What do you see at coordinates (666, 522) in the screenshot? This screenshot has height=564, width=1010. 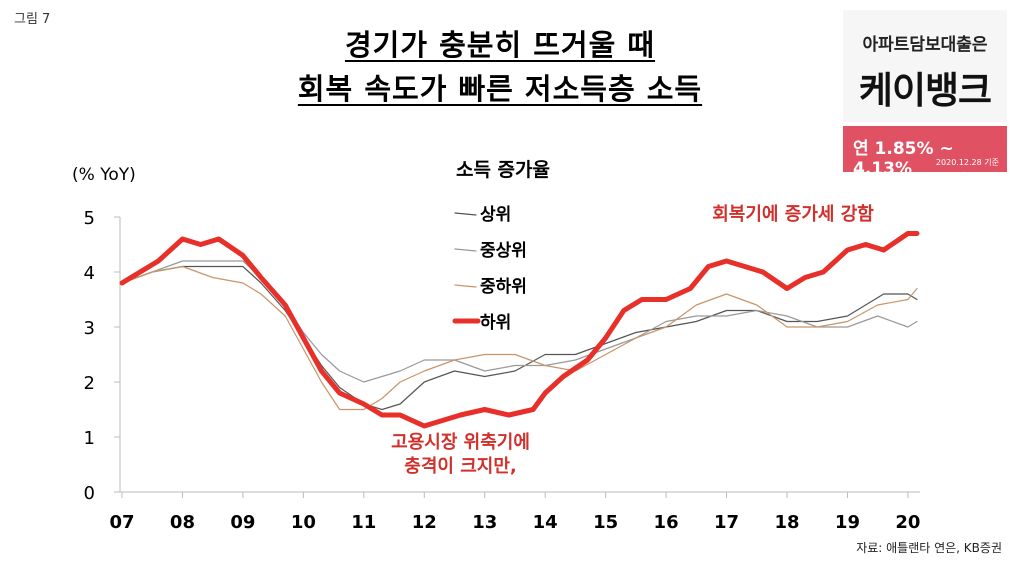 I see `x-tick-label: 16` at bounding box center [666, 522].